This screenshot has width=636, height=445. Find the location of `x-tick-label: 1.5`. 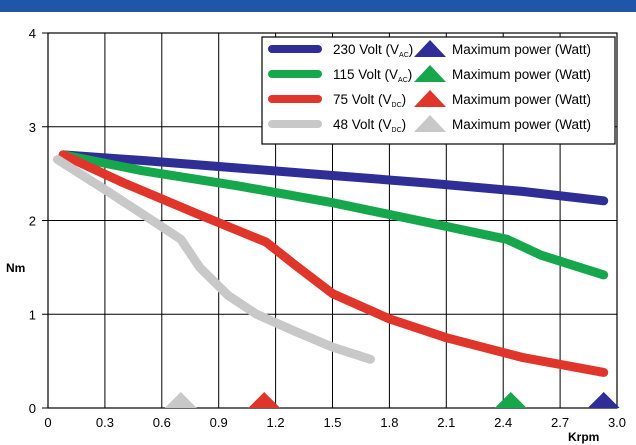

x-tick-label: 1.5 is located at coordinates (332, 422).